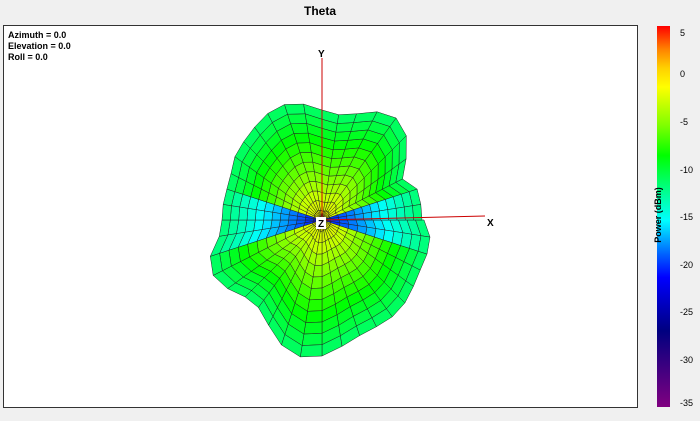 This screenshot has height=421, width=700. I want to click on elevation-readout: Elevation = 0.0, so click(39, 46).